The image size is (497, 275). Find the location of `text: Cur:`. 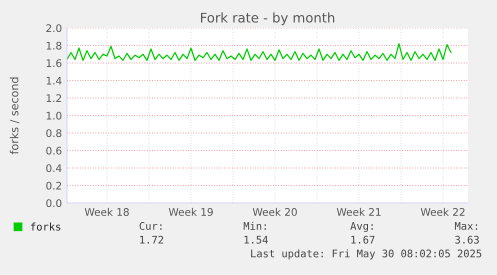

text: Cur: is located at coordinates (151, 226).